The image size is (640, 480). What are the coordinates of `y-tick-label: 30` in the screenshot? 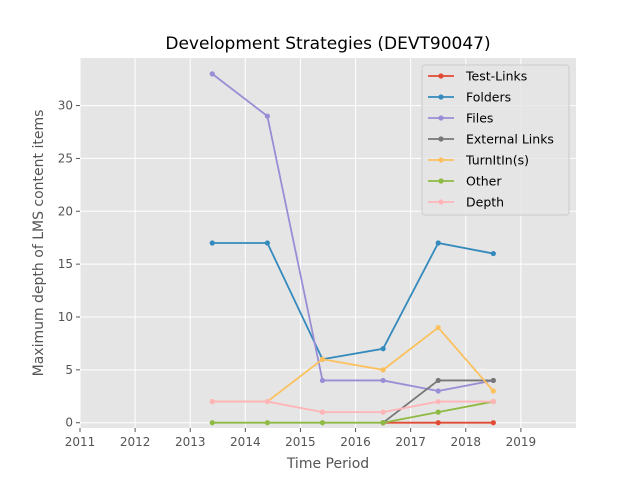 It's located at (65, 106).